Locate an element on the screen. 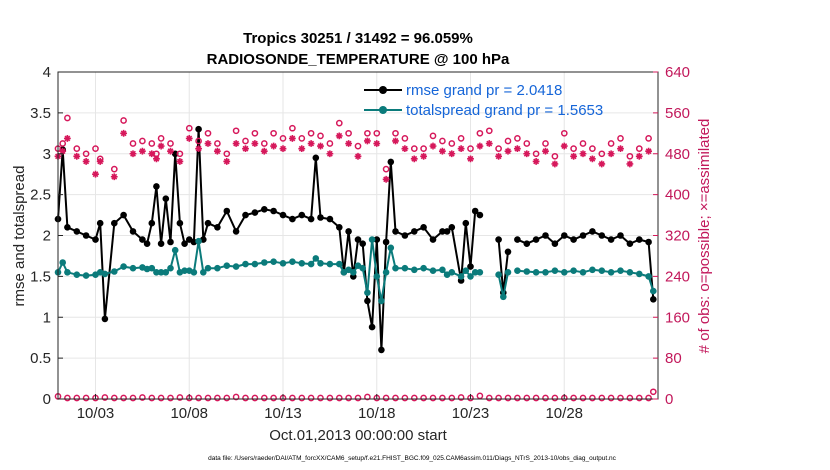 This screenshot has height=470, width=830. x-tick-label: 10/13 is located at coordinates (283, 413).